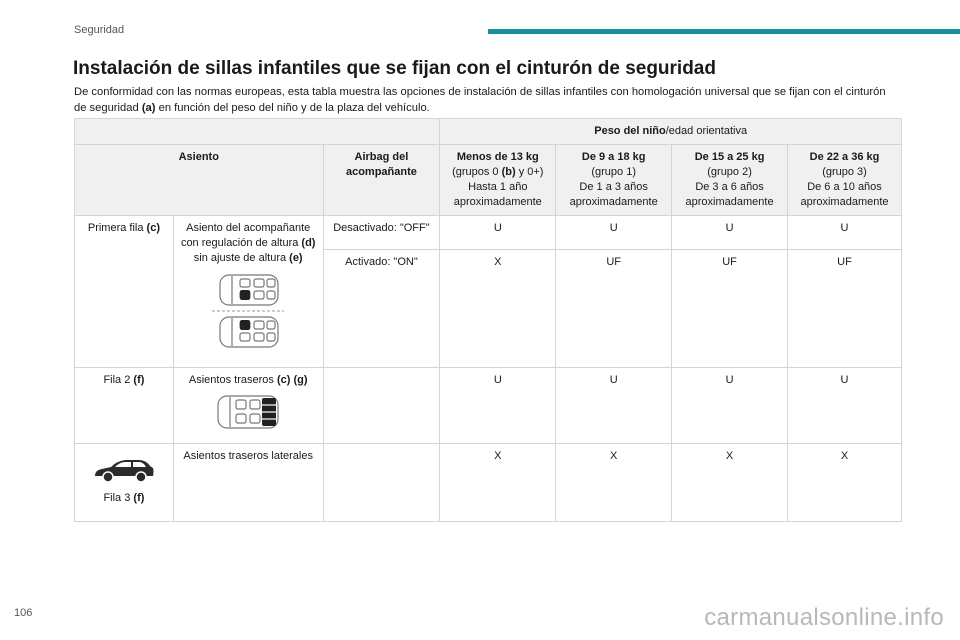  Describe the element at coordinates (824, 617) in the screenshot. I see `watermark-text: carmanualsonline.info` at that location.